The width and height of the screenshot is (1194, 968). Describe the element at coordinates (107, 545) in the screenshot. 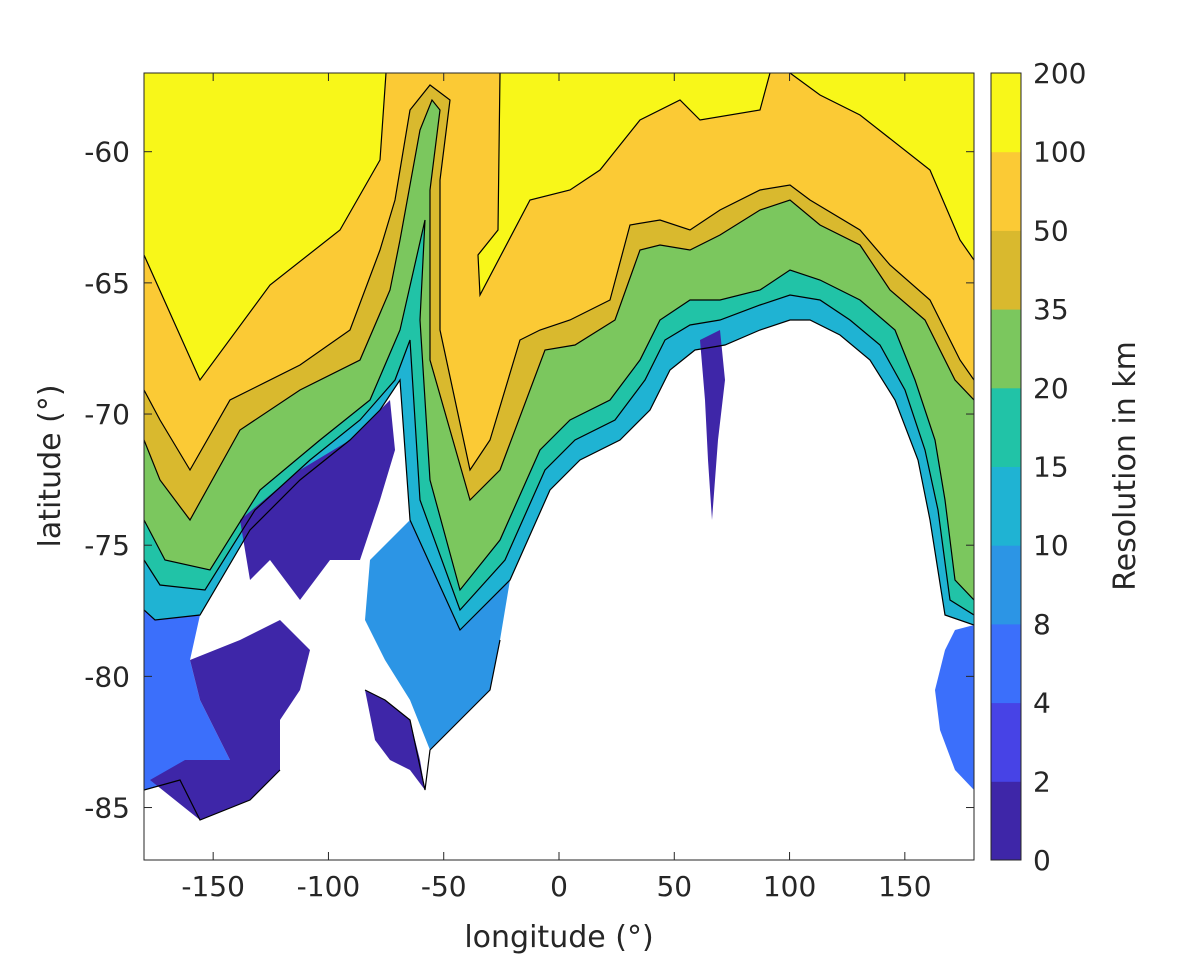

I see `y-tick-label: -75` at that location.